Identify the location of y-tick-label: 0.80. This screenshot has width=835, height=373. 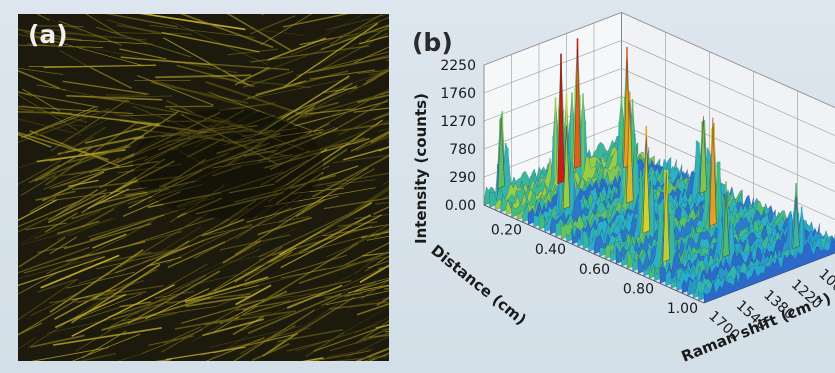
(638, 289).